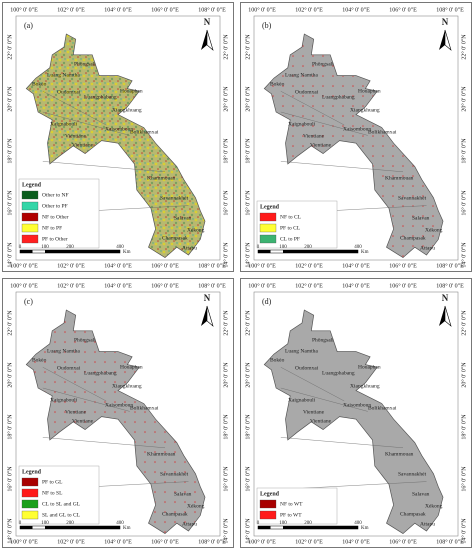  Describe the element at coordinates (61, 504) in the screenshot. I see `legend-label: CL to SL and GL` at that location.